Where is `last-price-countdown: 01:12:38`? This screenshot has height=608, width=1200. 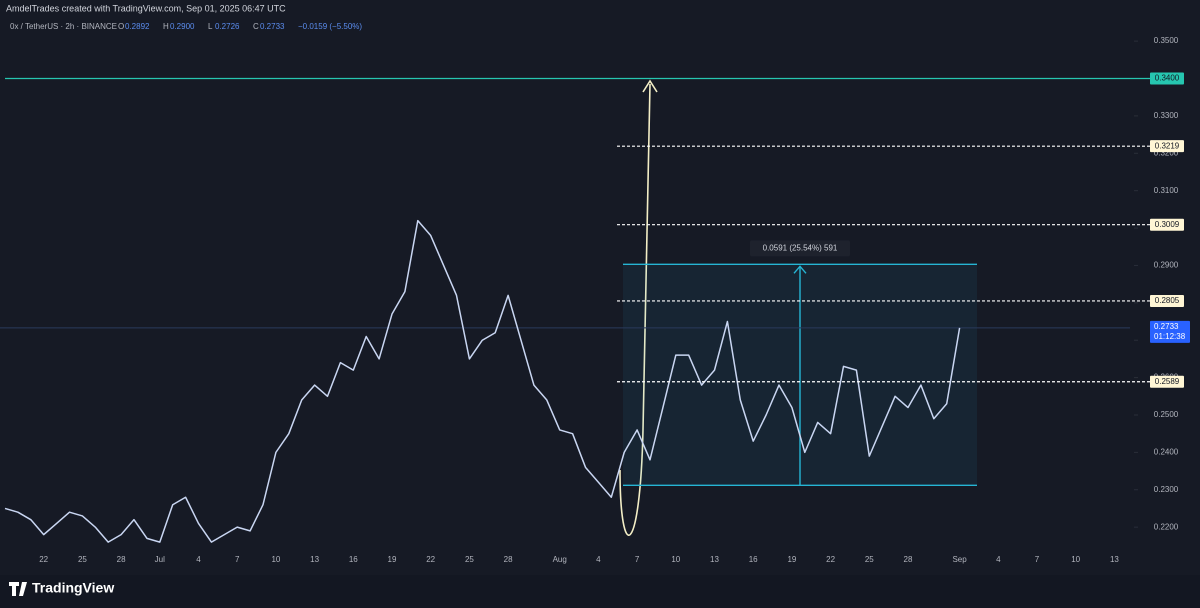 last-price-countdown: 01:12:38 is located at coordinates (1170, 336).